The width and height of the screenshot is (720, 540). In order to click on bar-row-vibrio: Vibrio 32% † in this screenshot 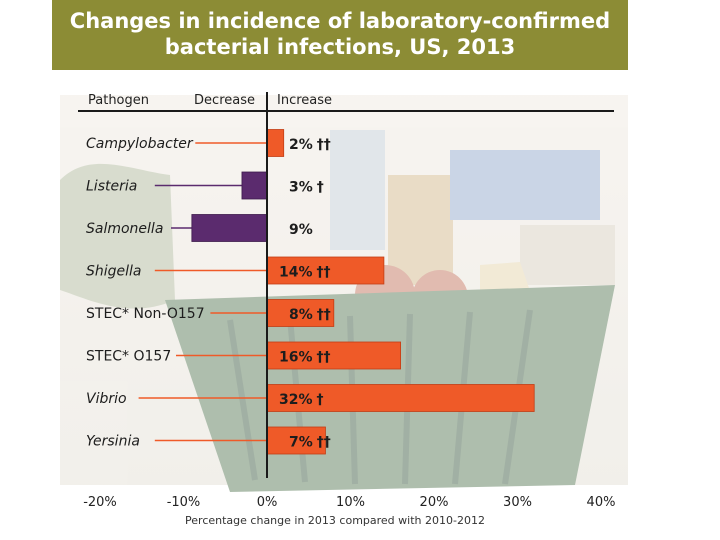, I will do `click(310, 398)`.